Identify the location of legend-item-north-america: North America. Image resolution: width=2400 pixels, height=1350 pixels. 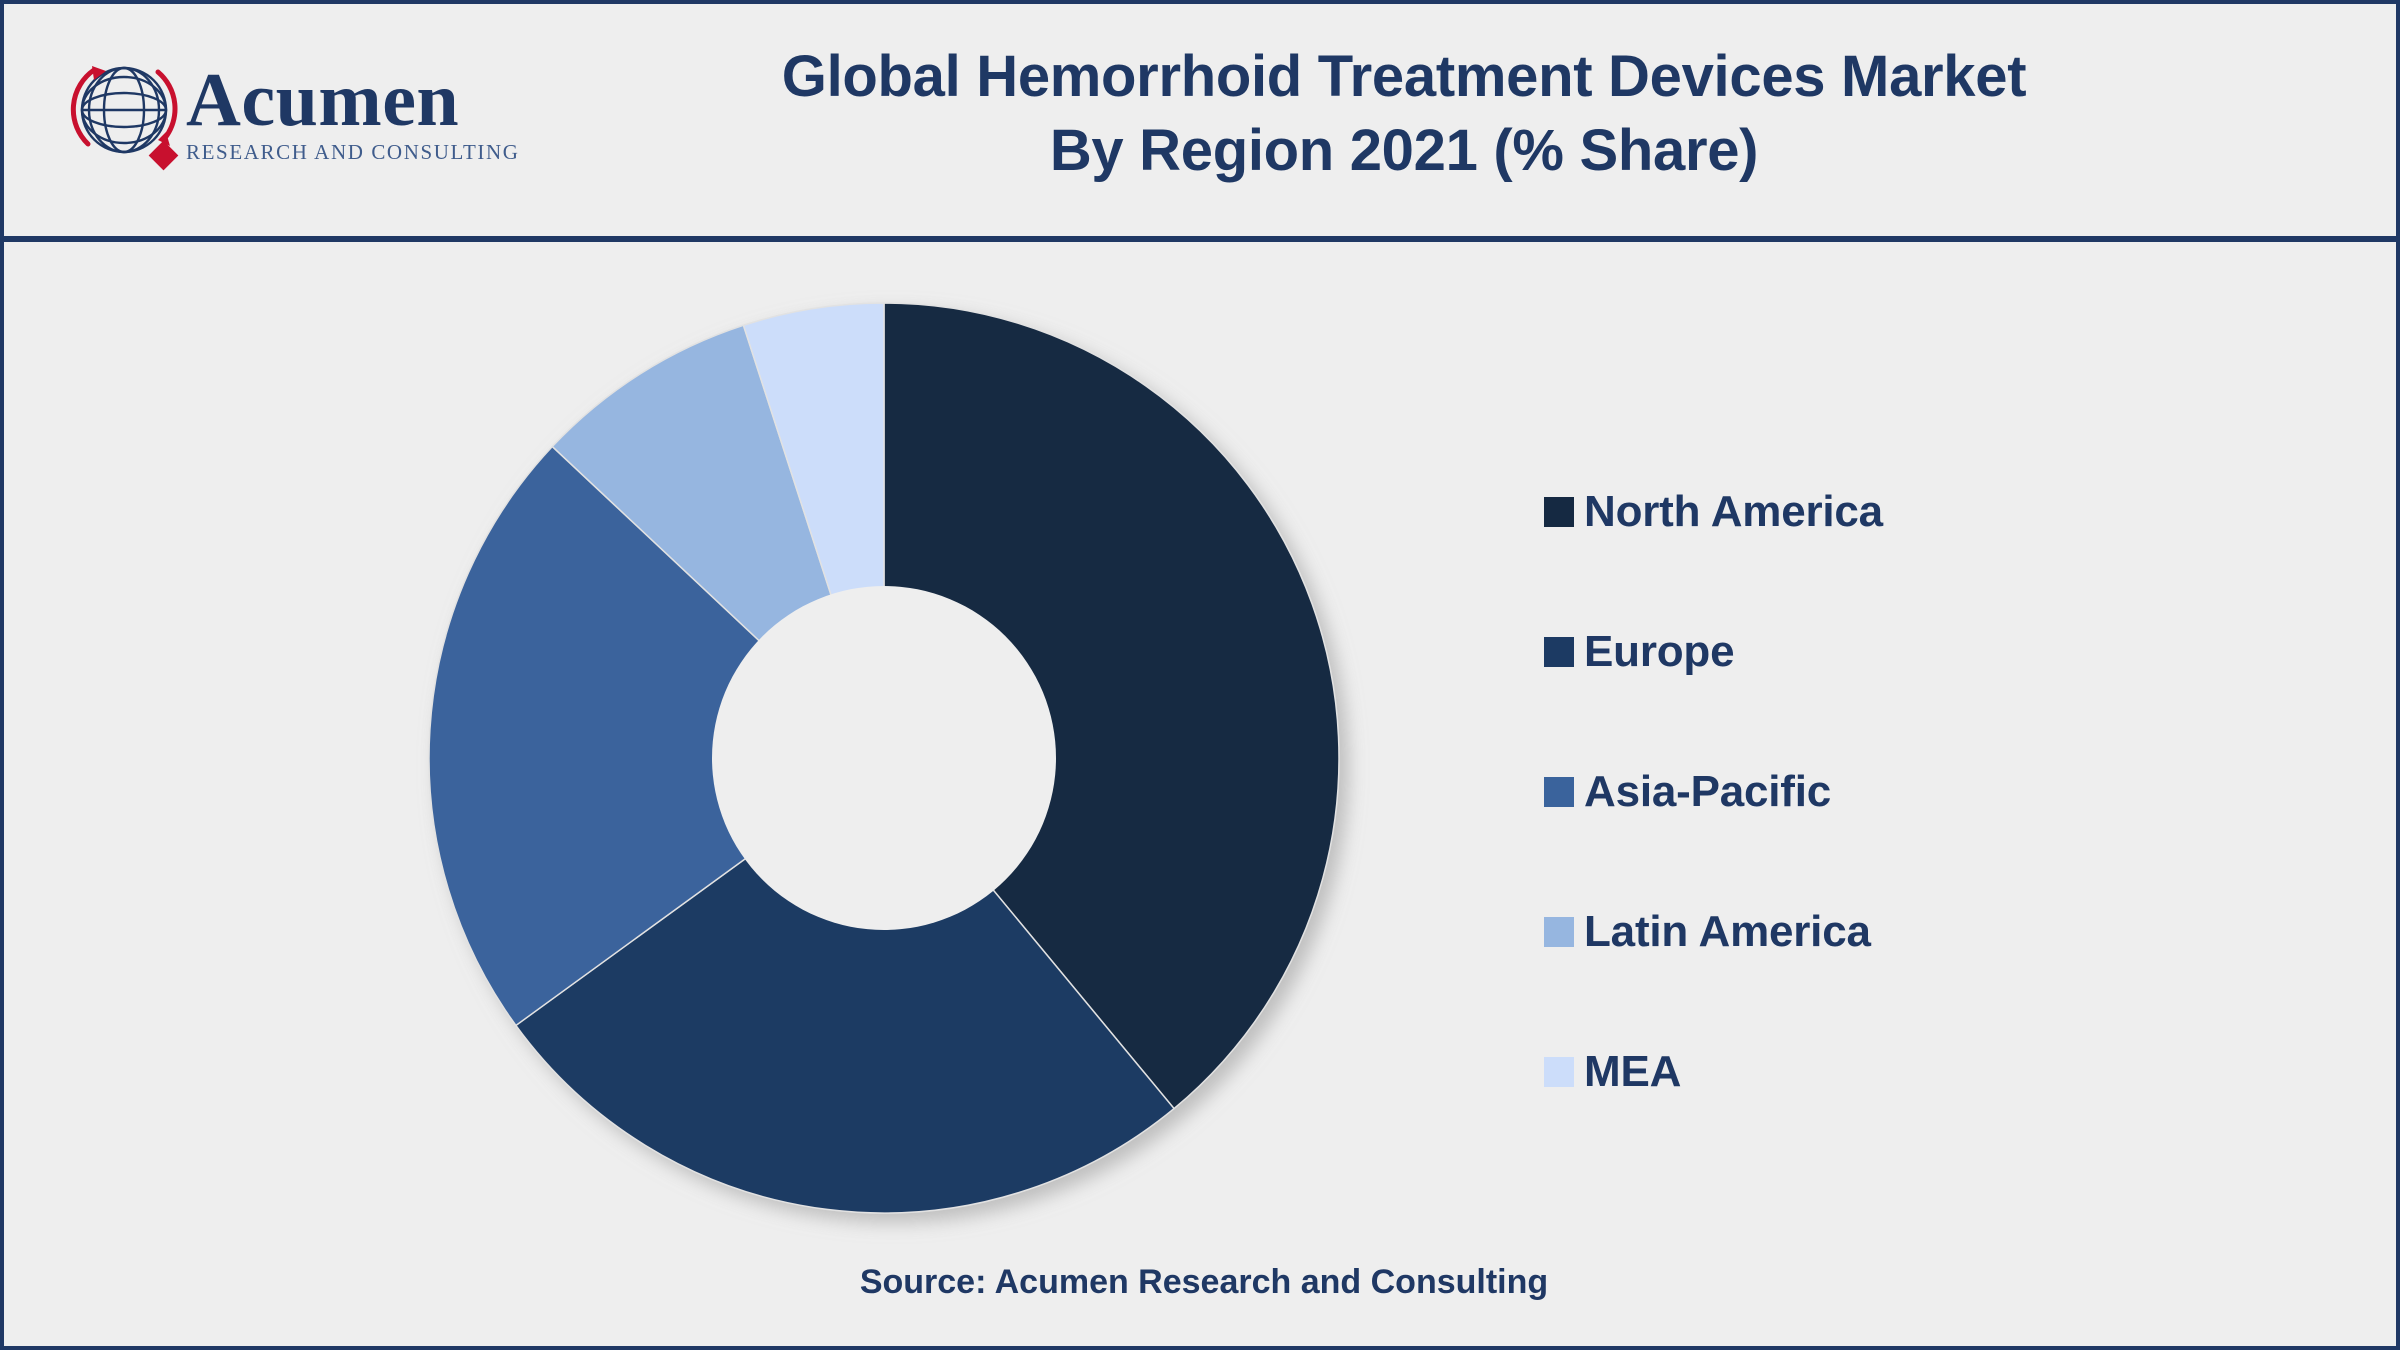
(1894, 512).